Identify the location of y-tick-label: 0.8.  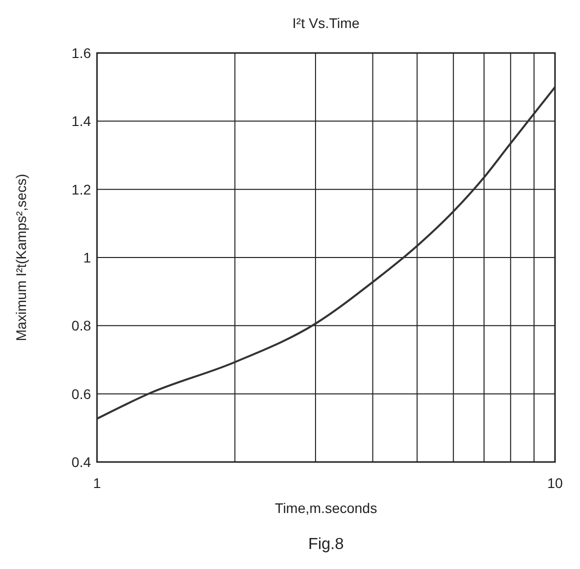
(82, 326).